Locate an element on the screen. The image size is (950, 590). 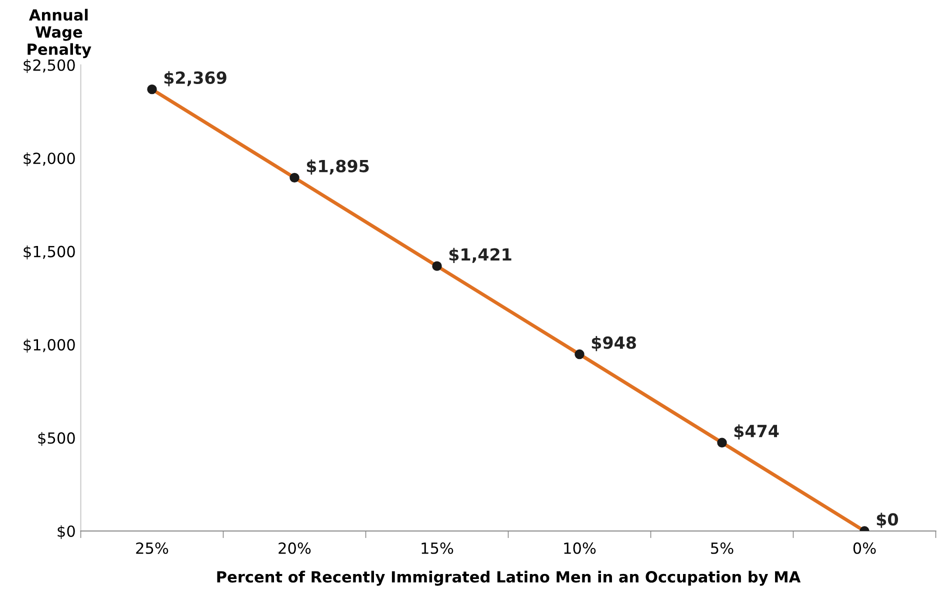
x-tick-label: 5% is located at coordinates (722, 548).